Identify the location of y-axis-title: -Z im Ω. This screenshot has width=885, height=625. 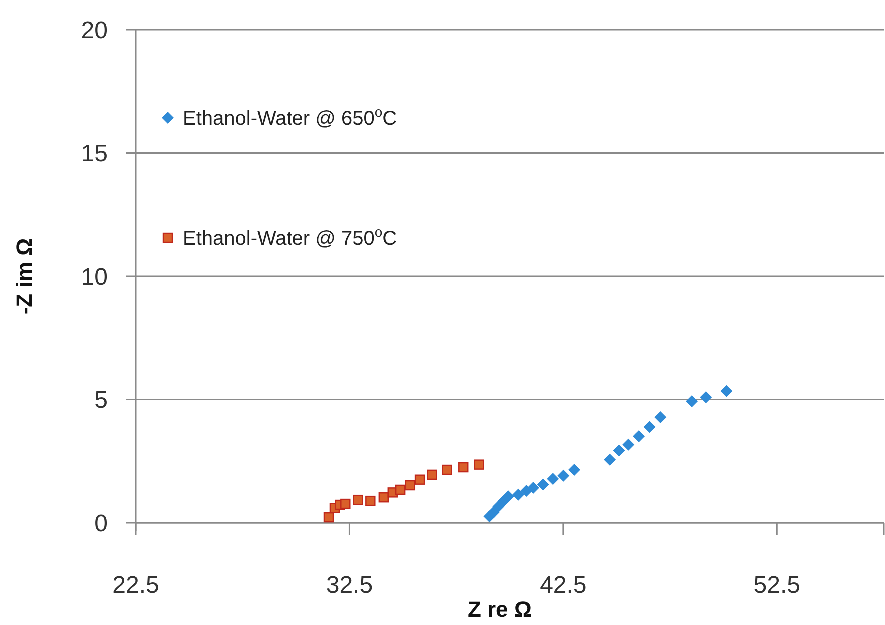
(24, 276).